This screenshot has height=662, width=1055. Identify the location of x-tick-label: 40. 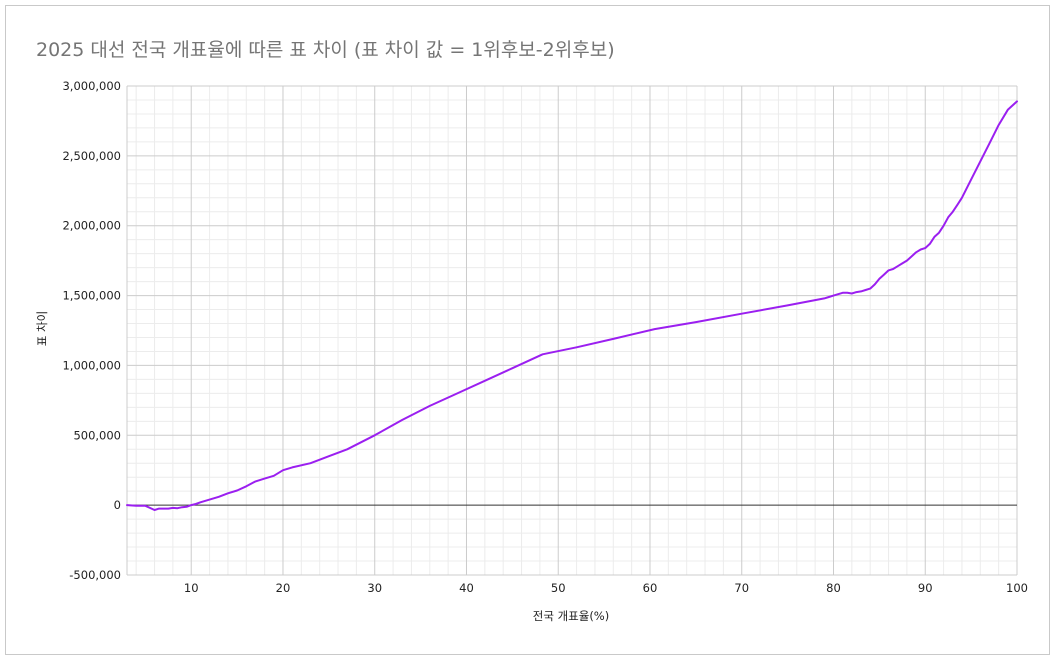
(466, 588).